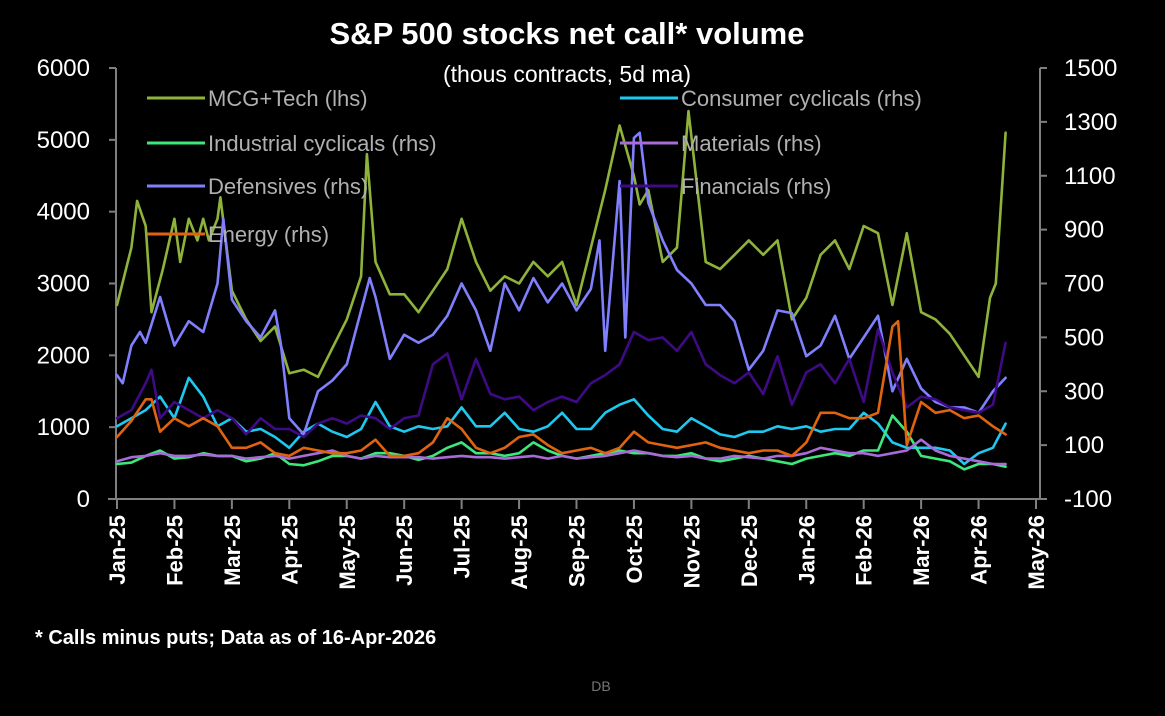 Image resolution: width=1165 pixels, height=716 pixels. Describe the element at coordinates (801, 98) in the screenshot. I see `legend-label: Consumer cyclicals (rhs)` at that location.